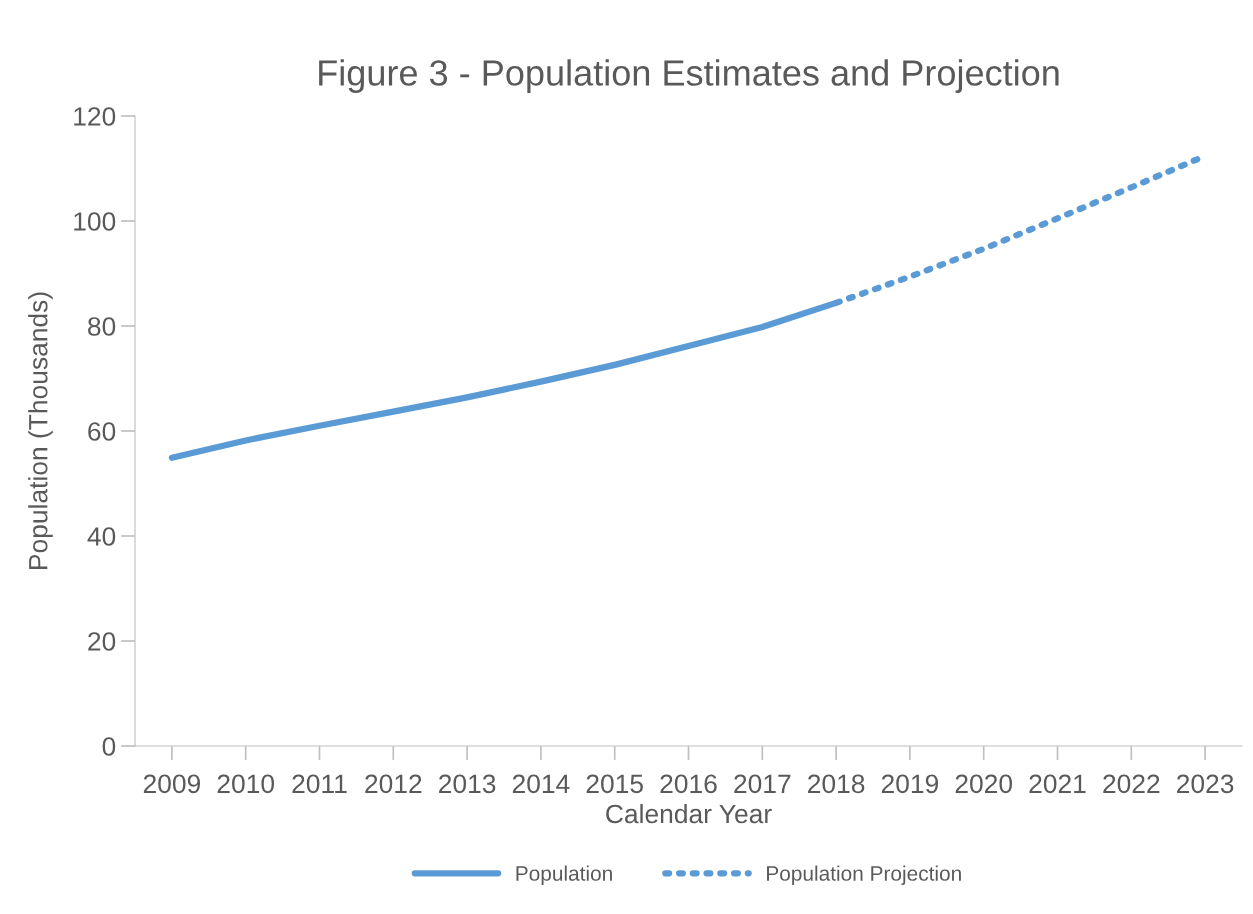 Image resolution: width=1253 pixels, height=914 pixels. What do you see at coordinates (864, 875) in the screenshot?
I see `legend-label: Population Projection` at bounding box center [864, 875].